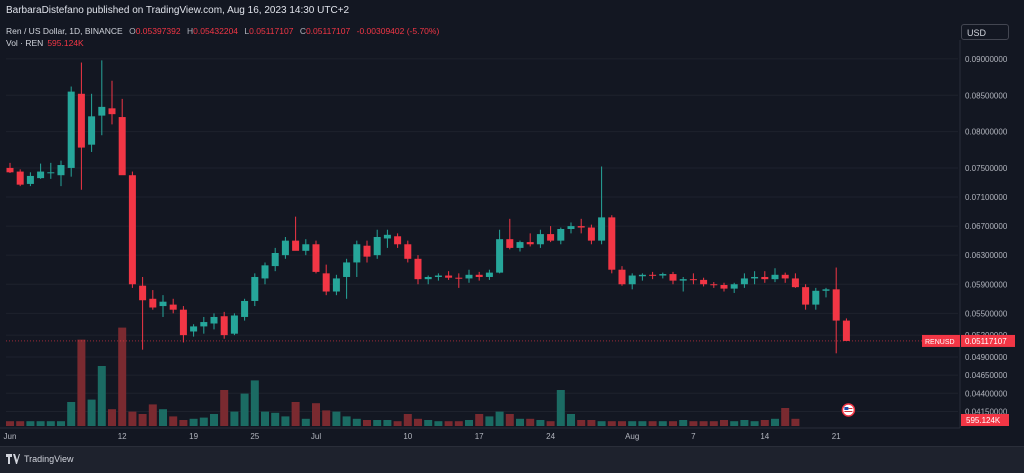 Image resolution: width=1024 pixels, height=473 pixels. I want to click on price-tick-label: 0.08000000, so click(986, 132).